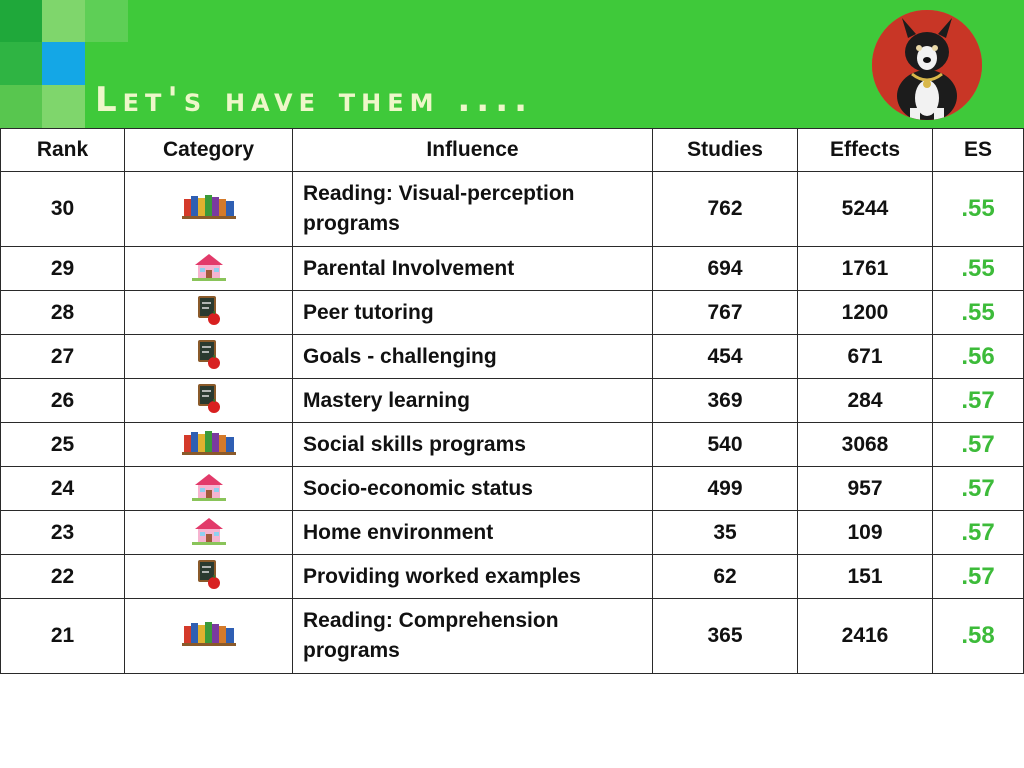  Describe the element at coordinates (62, 150) in the screenshot. I see `header-rank: Rank` at that location.